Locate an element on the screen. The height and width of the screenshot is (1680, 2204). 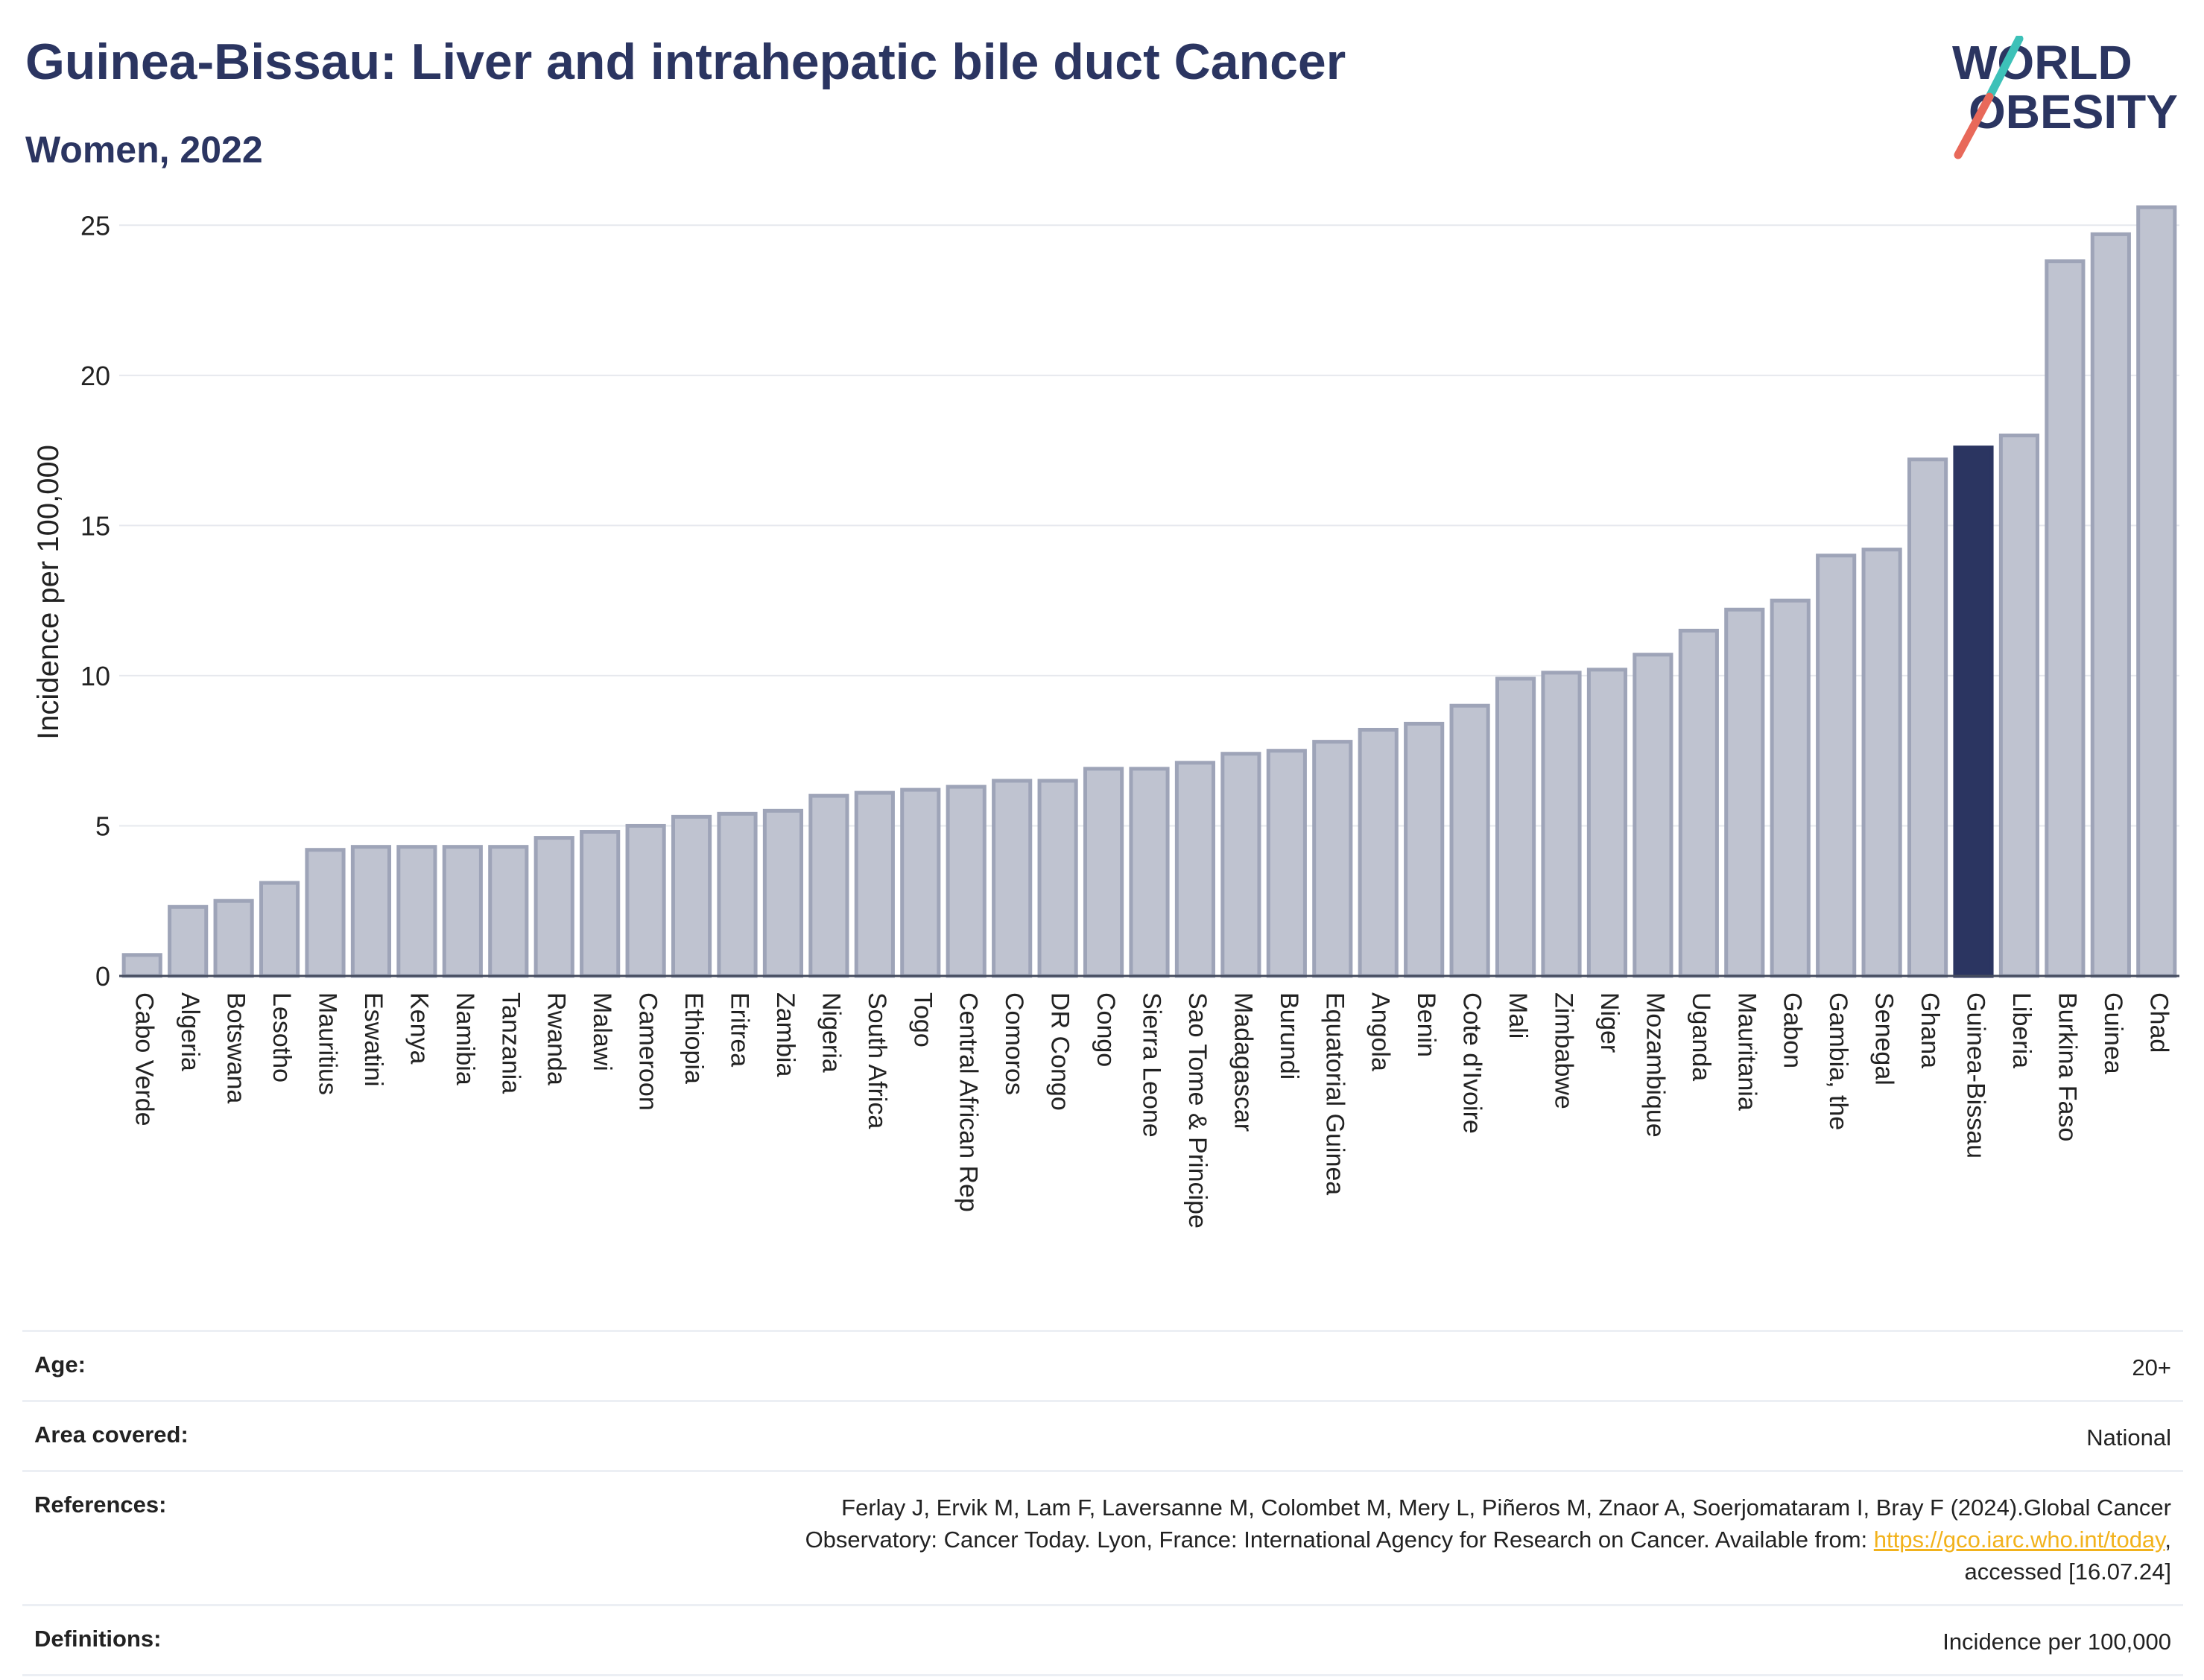
bar-madagascar is located at coordinates (1240, 865).